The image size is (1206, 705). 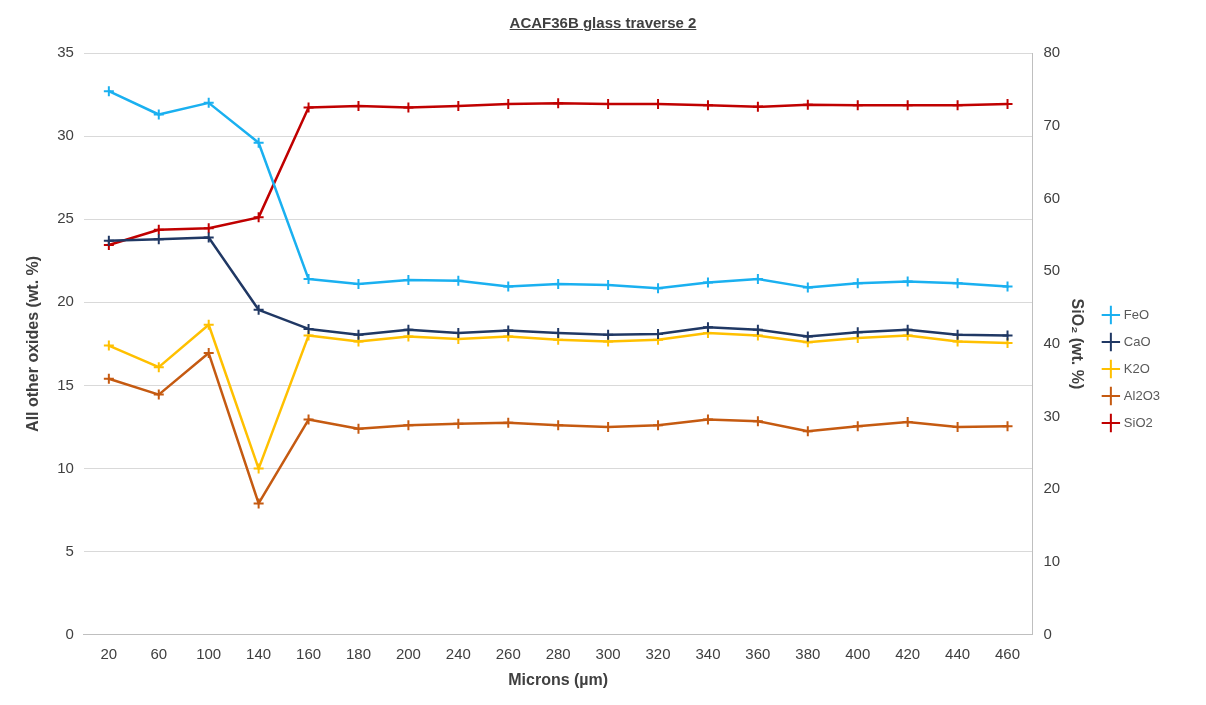 What do you see at coordinates (758, 653) in the screenshot?
I see `x-tick-label: 360` at bounding box center [758, 653].